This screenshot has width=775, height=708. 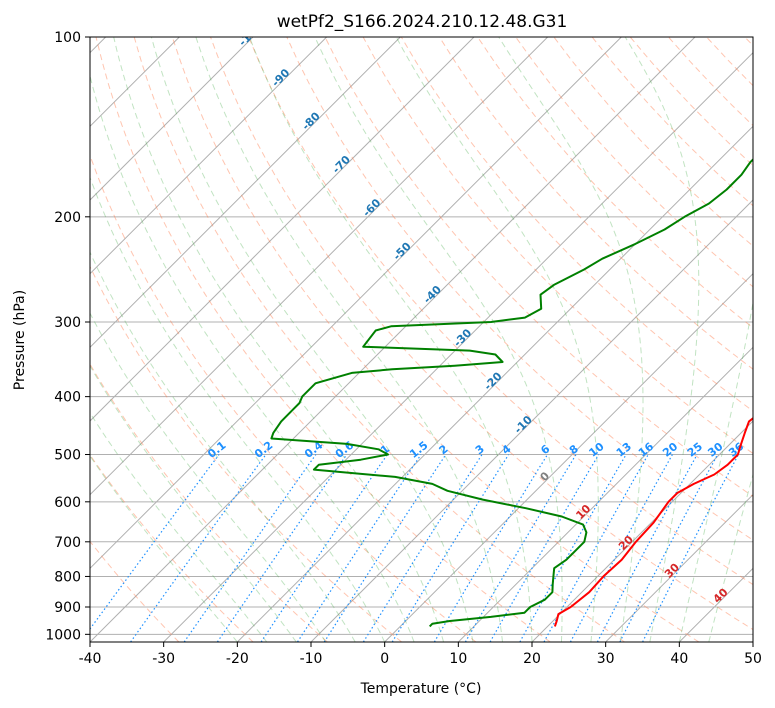 What do you see at coordinates (715, 450) in the screenshot?
I see `mixing-ratio-label: 30` at bounding box center [715, 450].